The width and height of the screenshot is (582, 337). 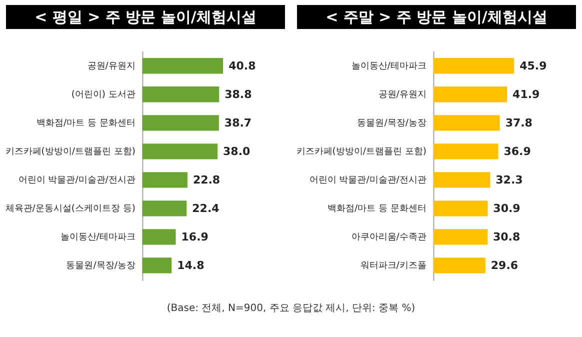 I want to click on data-label: 30.9, so click(x=506, y=209).